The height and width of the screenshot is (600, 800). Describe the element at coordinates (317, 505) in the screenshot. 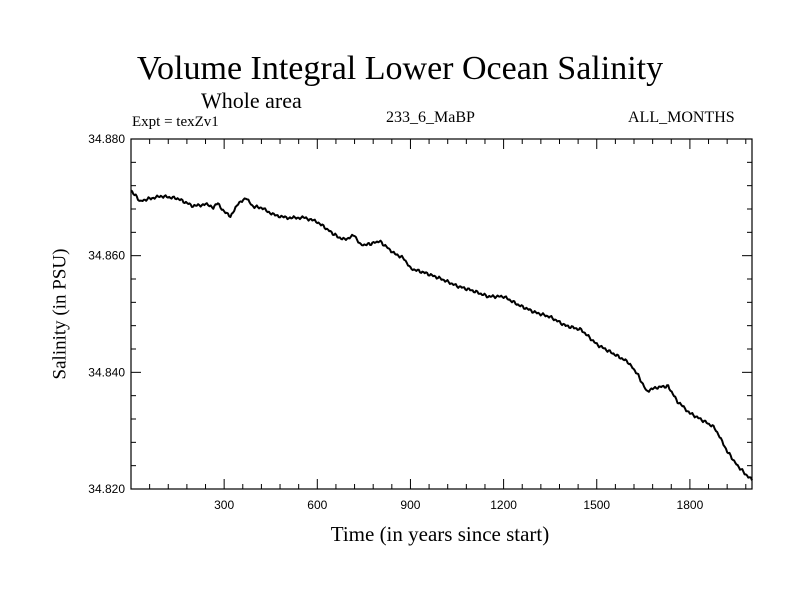

I see `x-tick-label: 600` at that location.